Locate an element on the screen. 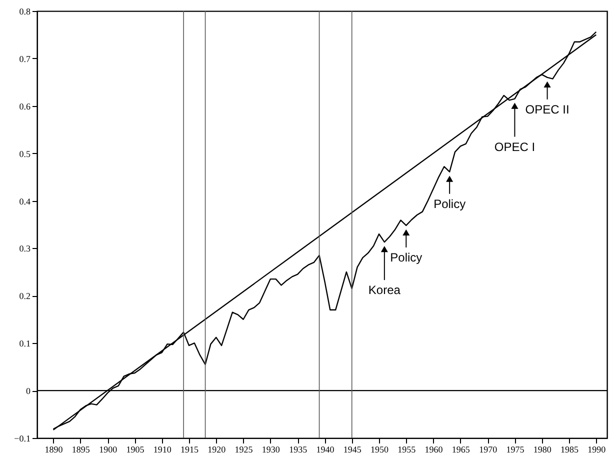 This screenshot has width=613, height=465. x-tick-label: 1895 is located at coordinates (81, 449).